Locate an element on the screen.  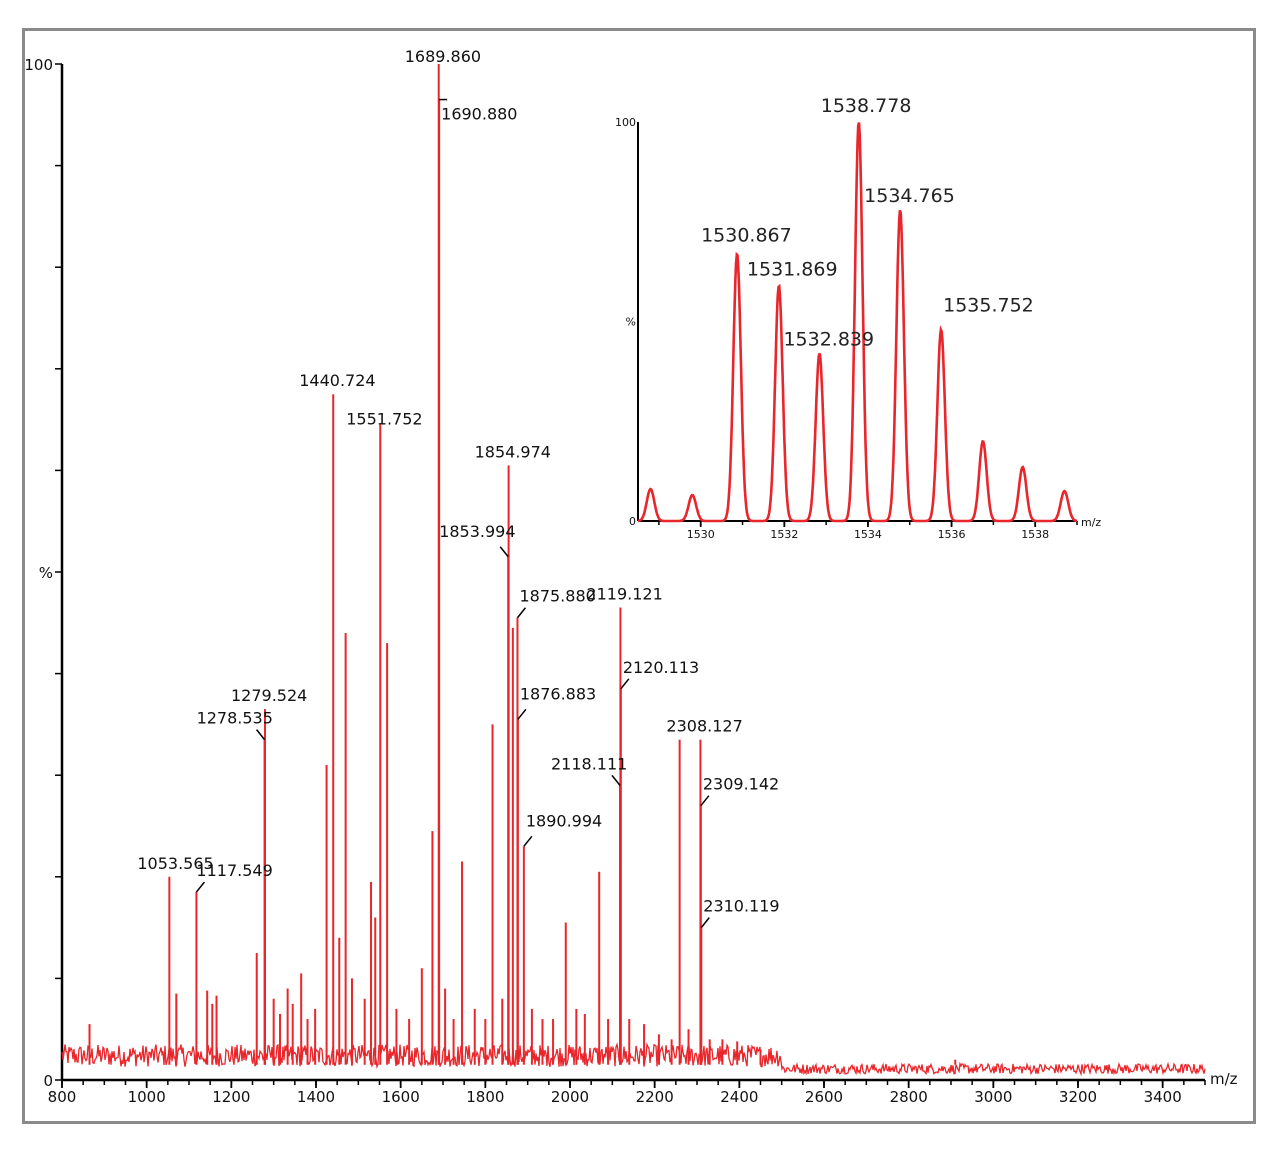
peak-label: 1854.974 is located at coordinates (513, 451).